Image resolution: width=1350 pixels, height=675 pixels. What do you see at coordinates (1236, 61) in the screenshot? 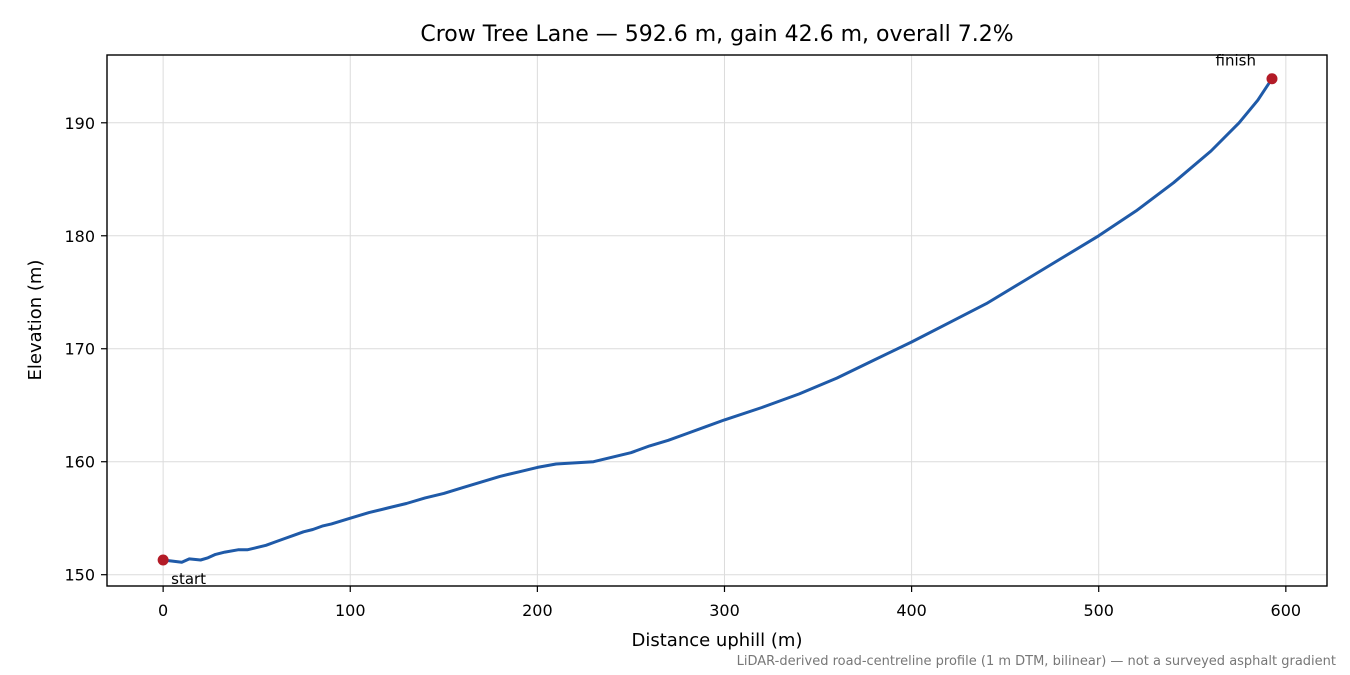
I see `finish-label: finish` at bounding box center [1236, 61].